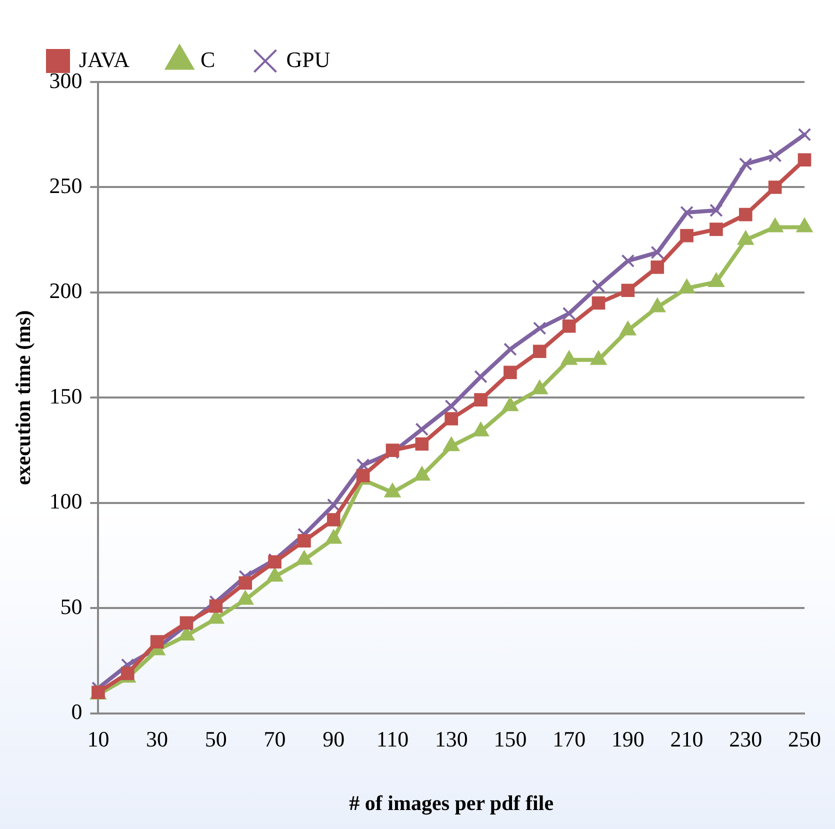  What do you see at coordinates (275, 739) in the screenshot?
I see `x-tick-label: 70` at bounding box center [275, 739].